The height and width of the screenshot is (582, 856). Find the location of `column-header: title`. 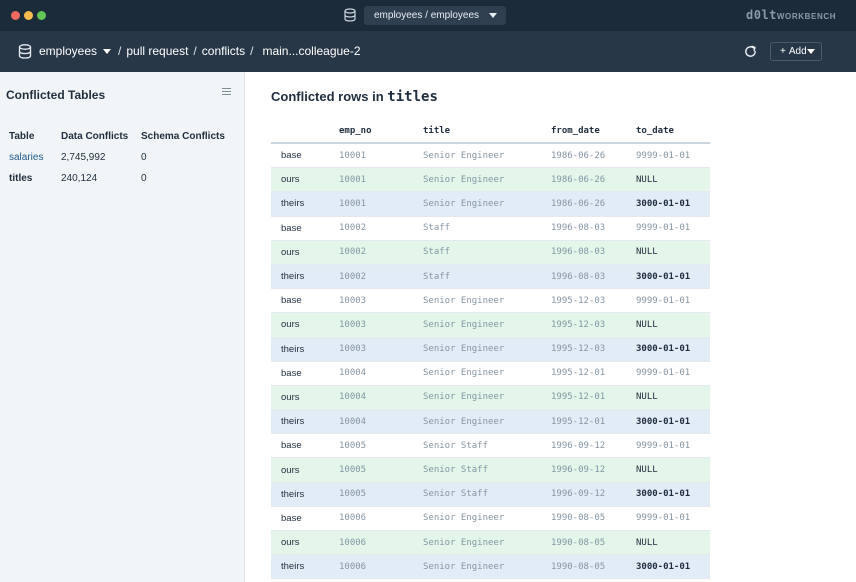

column-header: title is located at coordinates (437, 131).